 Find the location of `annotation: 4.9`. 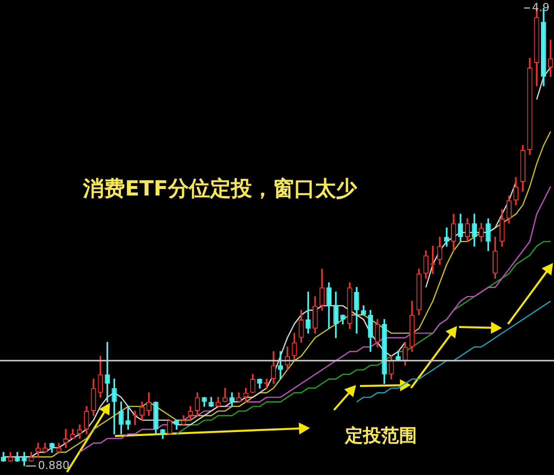

annotation: 4.9 is located at coordinates (541, 7).